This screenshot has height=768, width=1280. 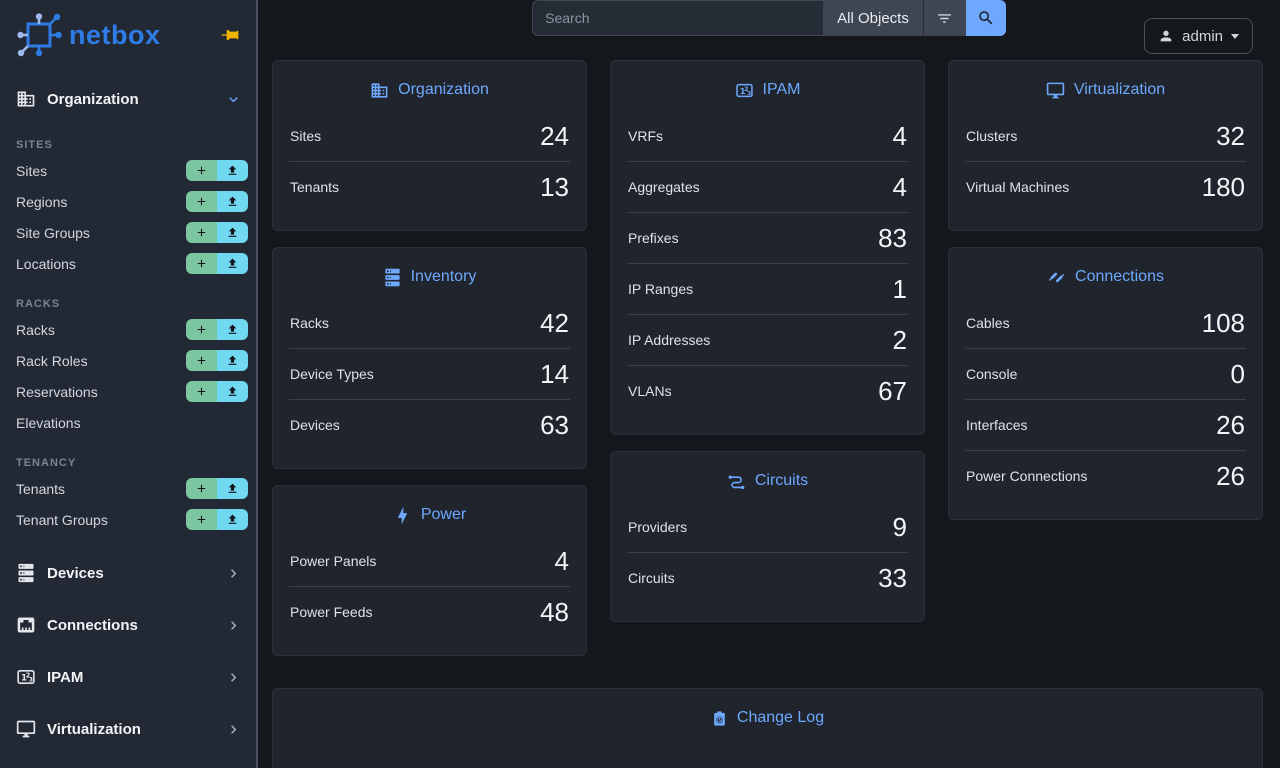 What do you see at coordinates (129, 263) in the screenshot?
I see `sidebar-item-locations: Locations` at bounding box center [129, 263].